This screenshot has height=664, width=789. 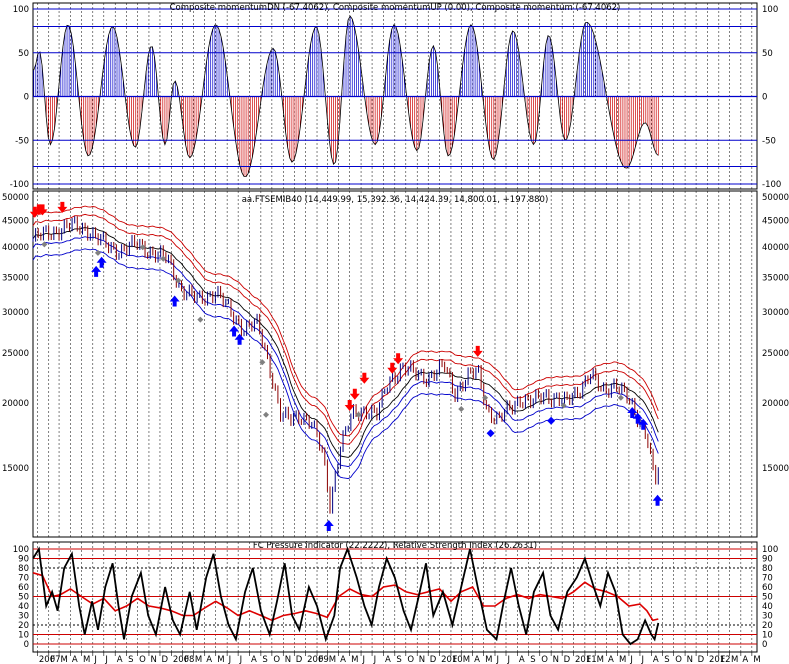 I want to click on time-label-48: 2011, so click(x=586, y=659).